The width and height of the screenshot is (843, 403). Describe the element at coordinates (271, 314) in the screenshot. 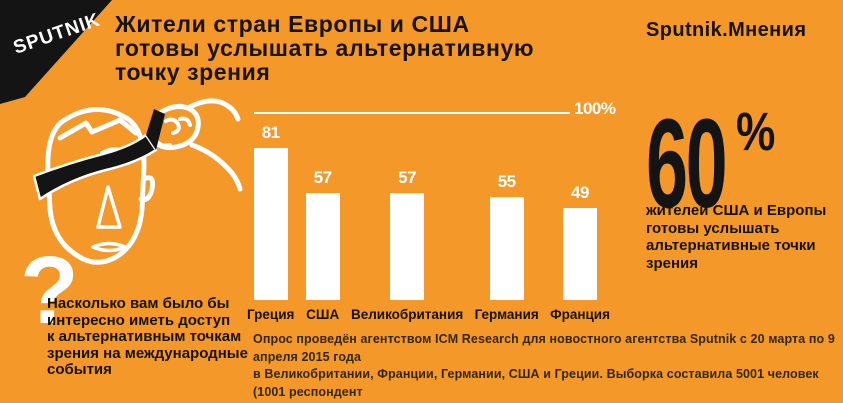

I see `bar-category-label: Греция` at that location.